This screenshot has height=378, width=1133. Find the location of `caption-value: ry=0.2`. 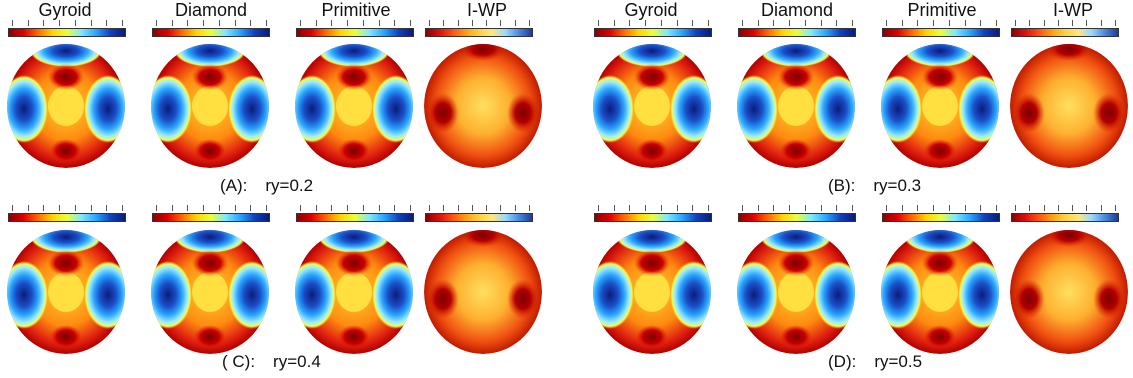

caption-value: ry=0.2 is located at coordinates (289, 185).